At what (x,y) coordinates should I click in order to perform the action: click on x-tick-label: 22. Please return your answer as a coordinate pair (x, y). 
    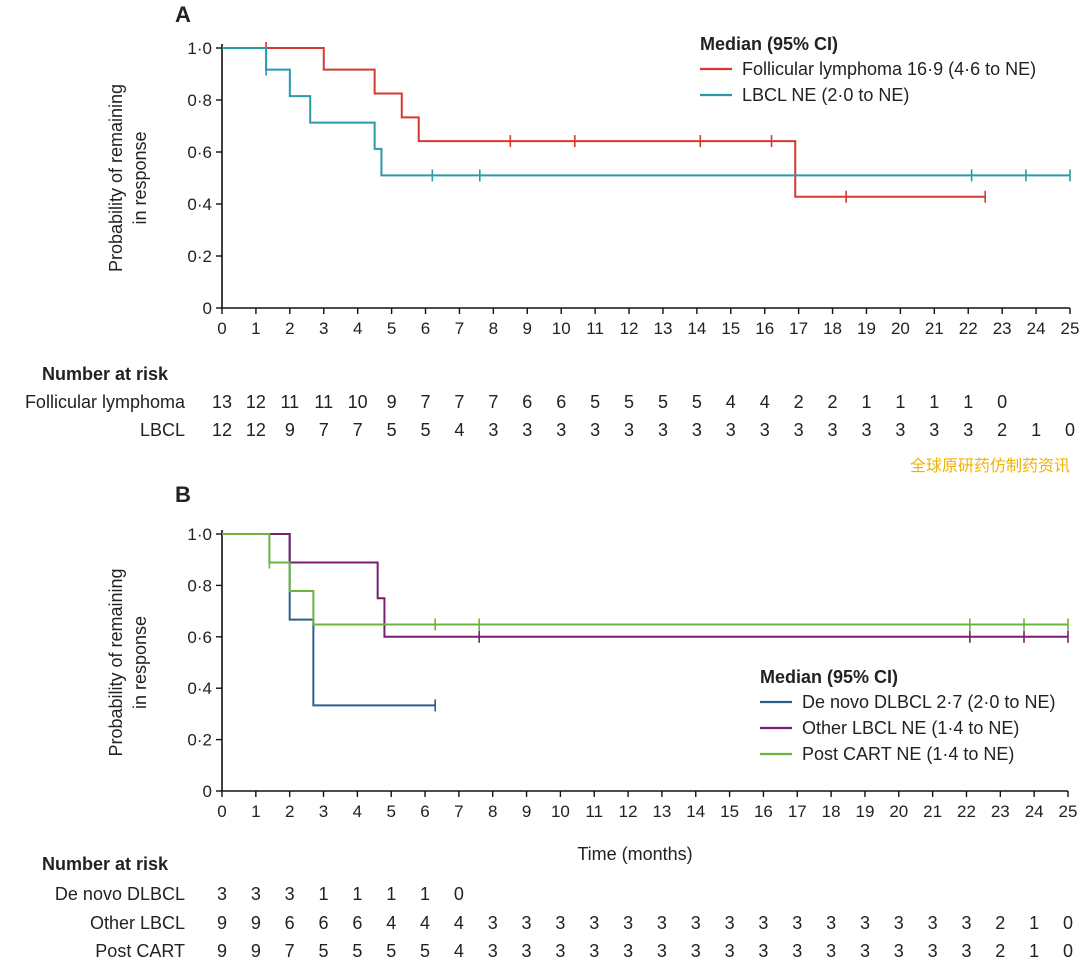
    Looking at the image, I should click on (966, 811).